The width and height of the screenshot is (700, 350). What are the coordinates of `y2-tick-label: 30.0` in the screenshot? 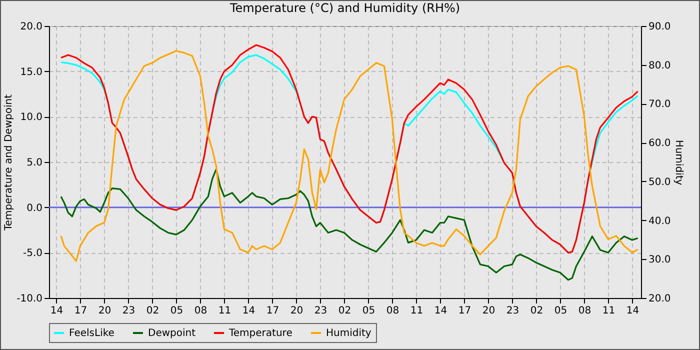 It's located at (659, 260).